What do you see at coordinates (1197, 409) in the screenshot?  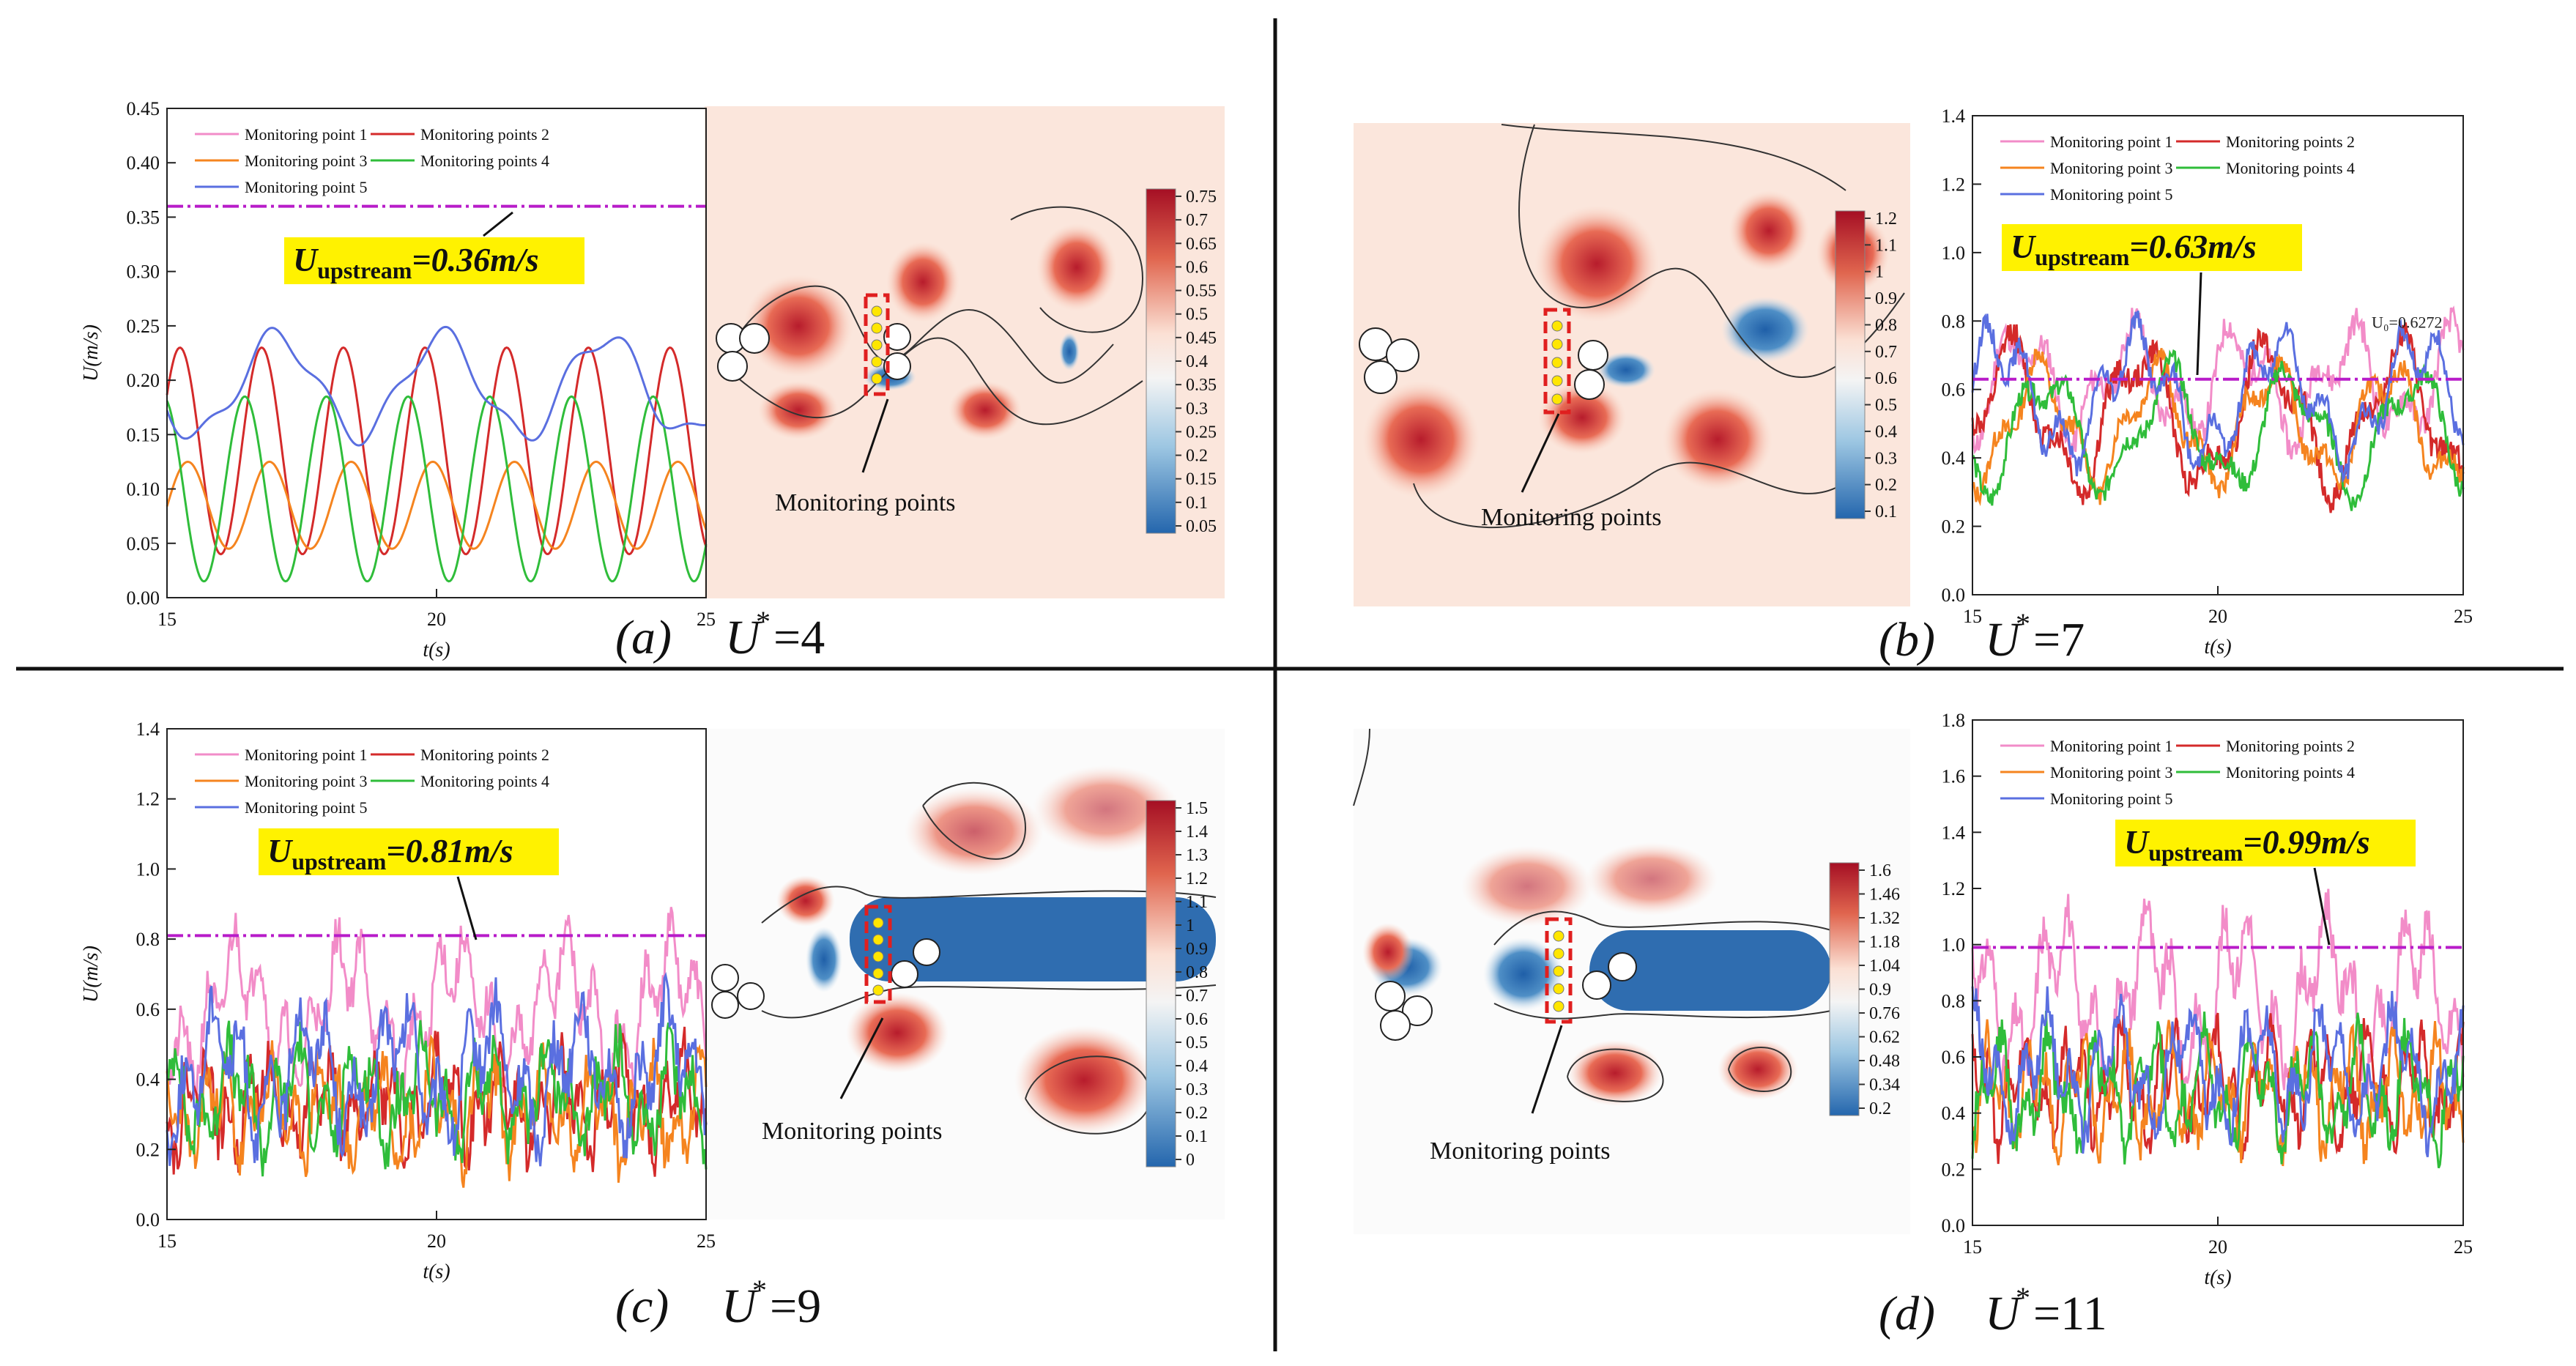 I see `colorbar-tick-label: 0.3` at bounding box center [1197, 409].